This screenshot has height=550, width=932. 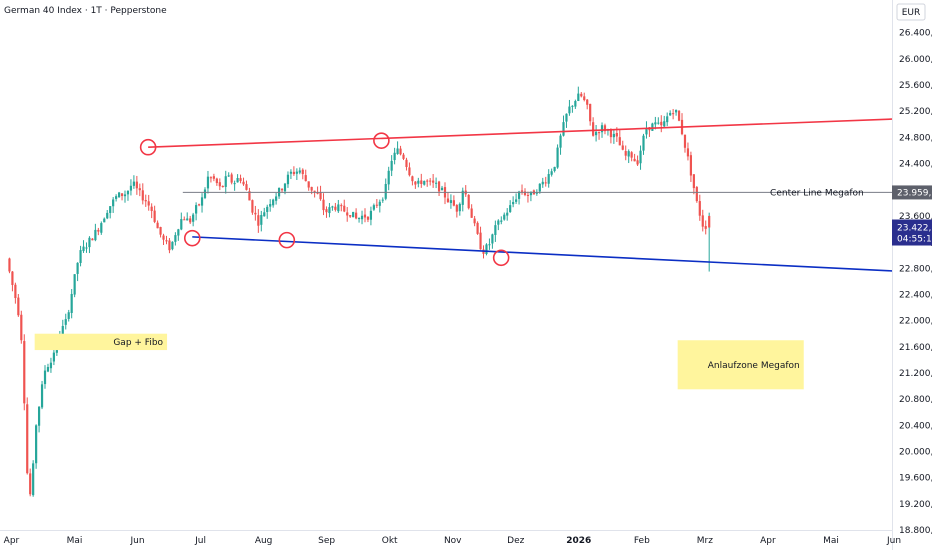 What do you see at coordinates (12, 541) in the screenshot?
I see `x-tick-label: Apr` at bounding box center [12, 541].